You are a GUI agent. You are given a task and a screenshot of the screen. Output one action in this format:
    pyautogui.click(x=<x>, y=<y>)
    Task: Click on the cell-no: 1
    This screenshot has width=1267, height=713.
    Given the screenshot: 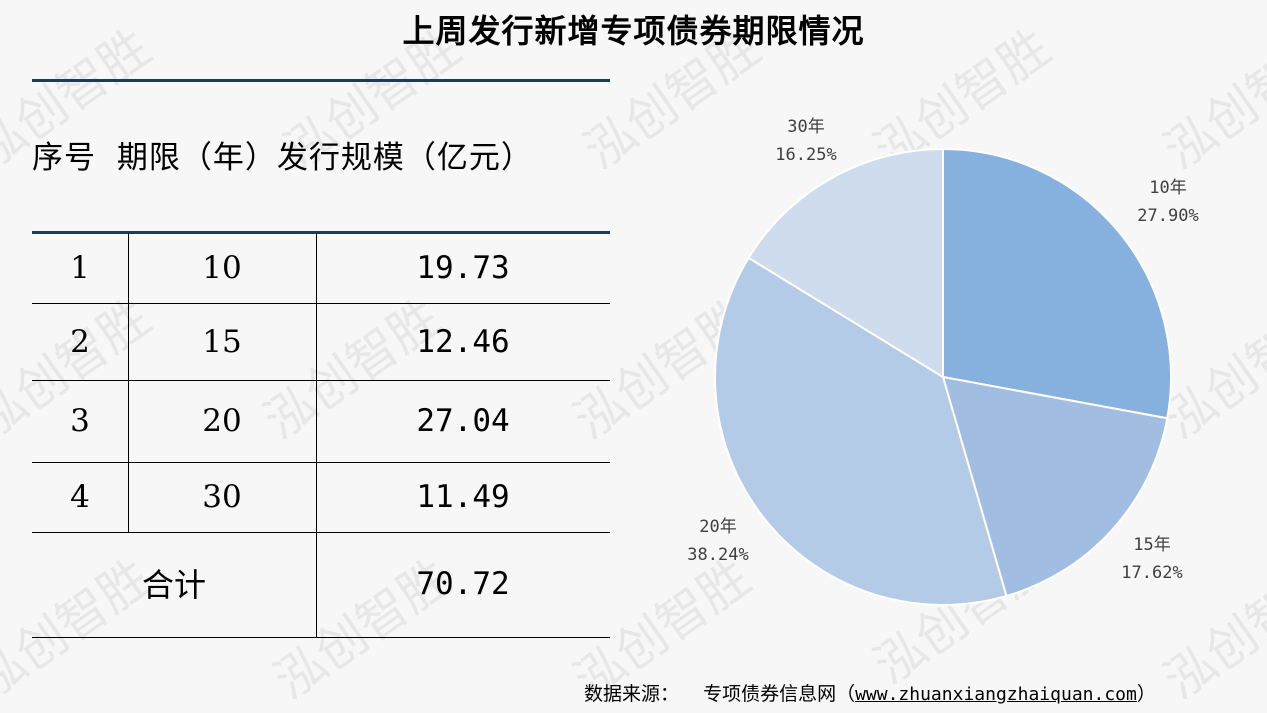 What is the action you would take?
    pyautogui.click(x=80, y=268)
    